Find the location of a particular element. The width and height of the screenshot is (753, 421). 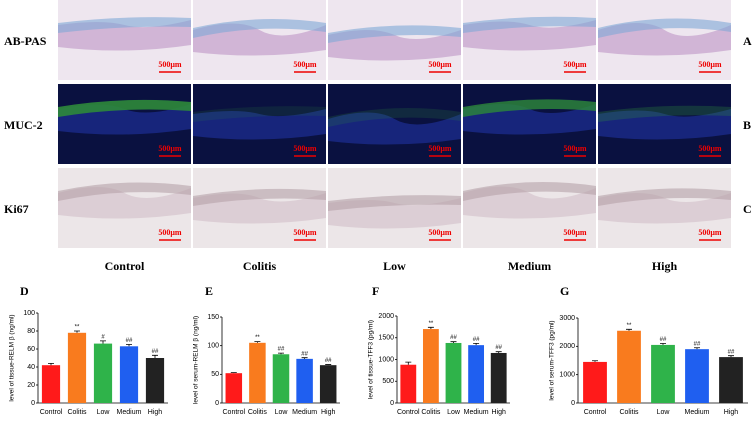

column-label: Control is located at coordinates (125, 266).